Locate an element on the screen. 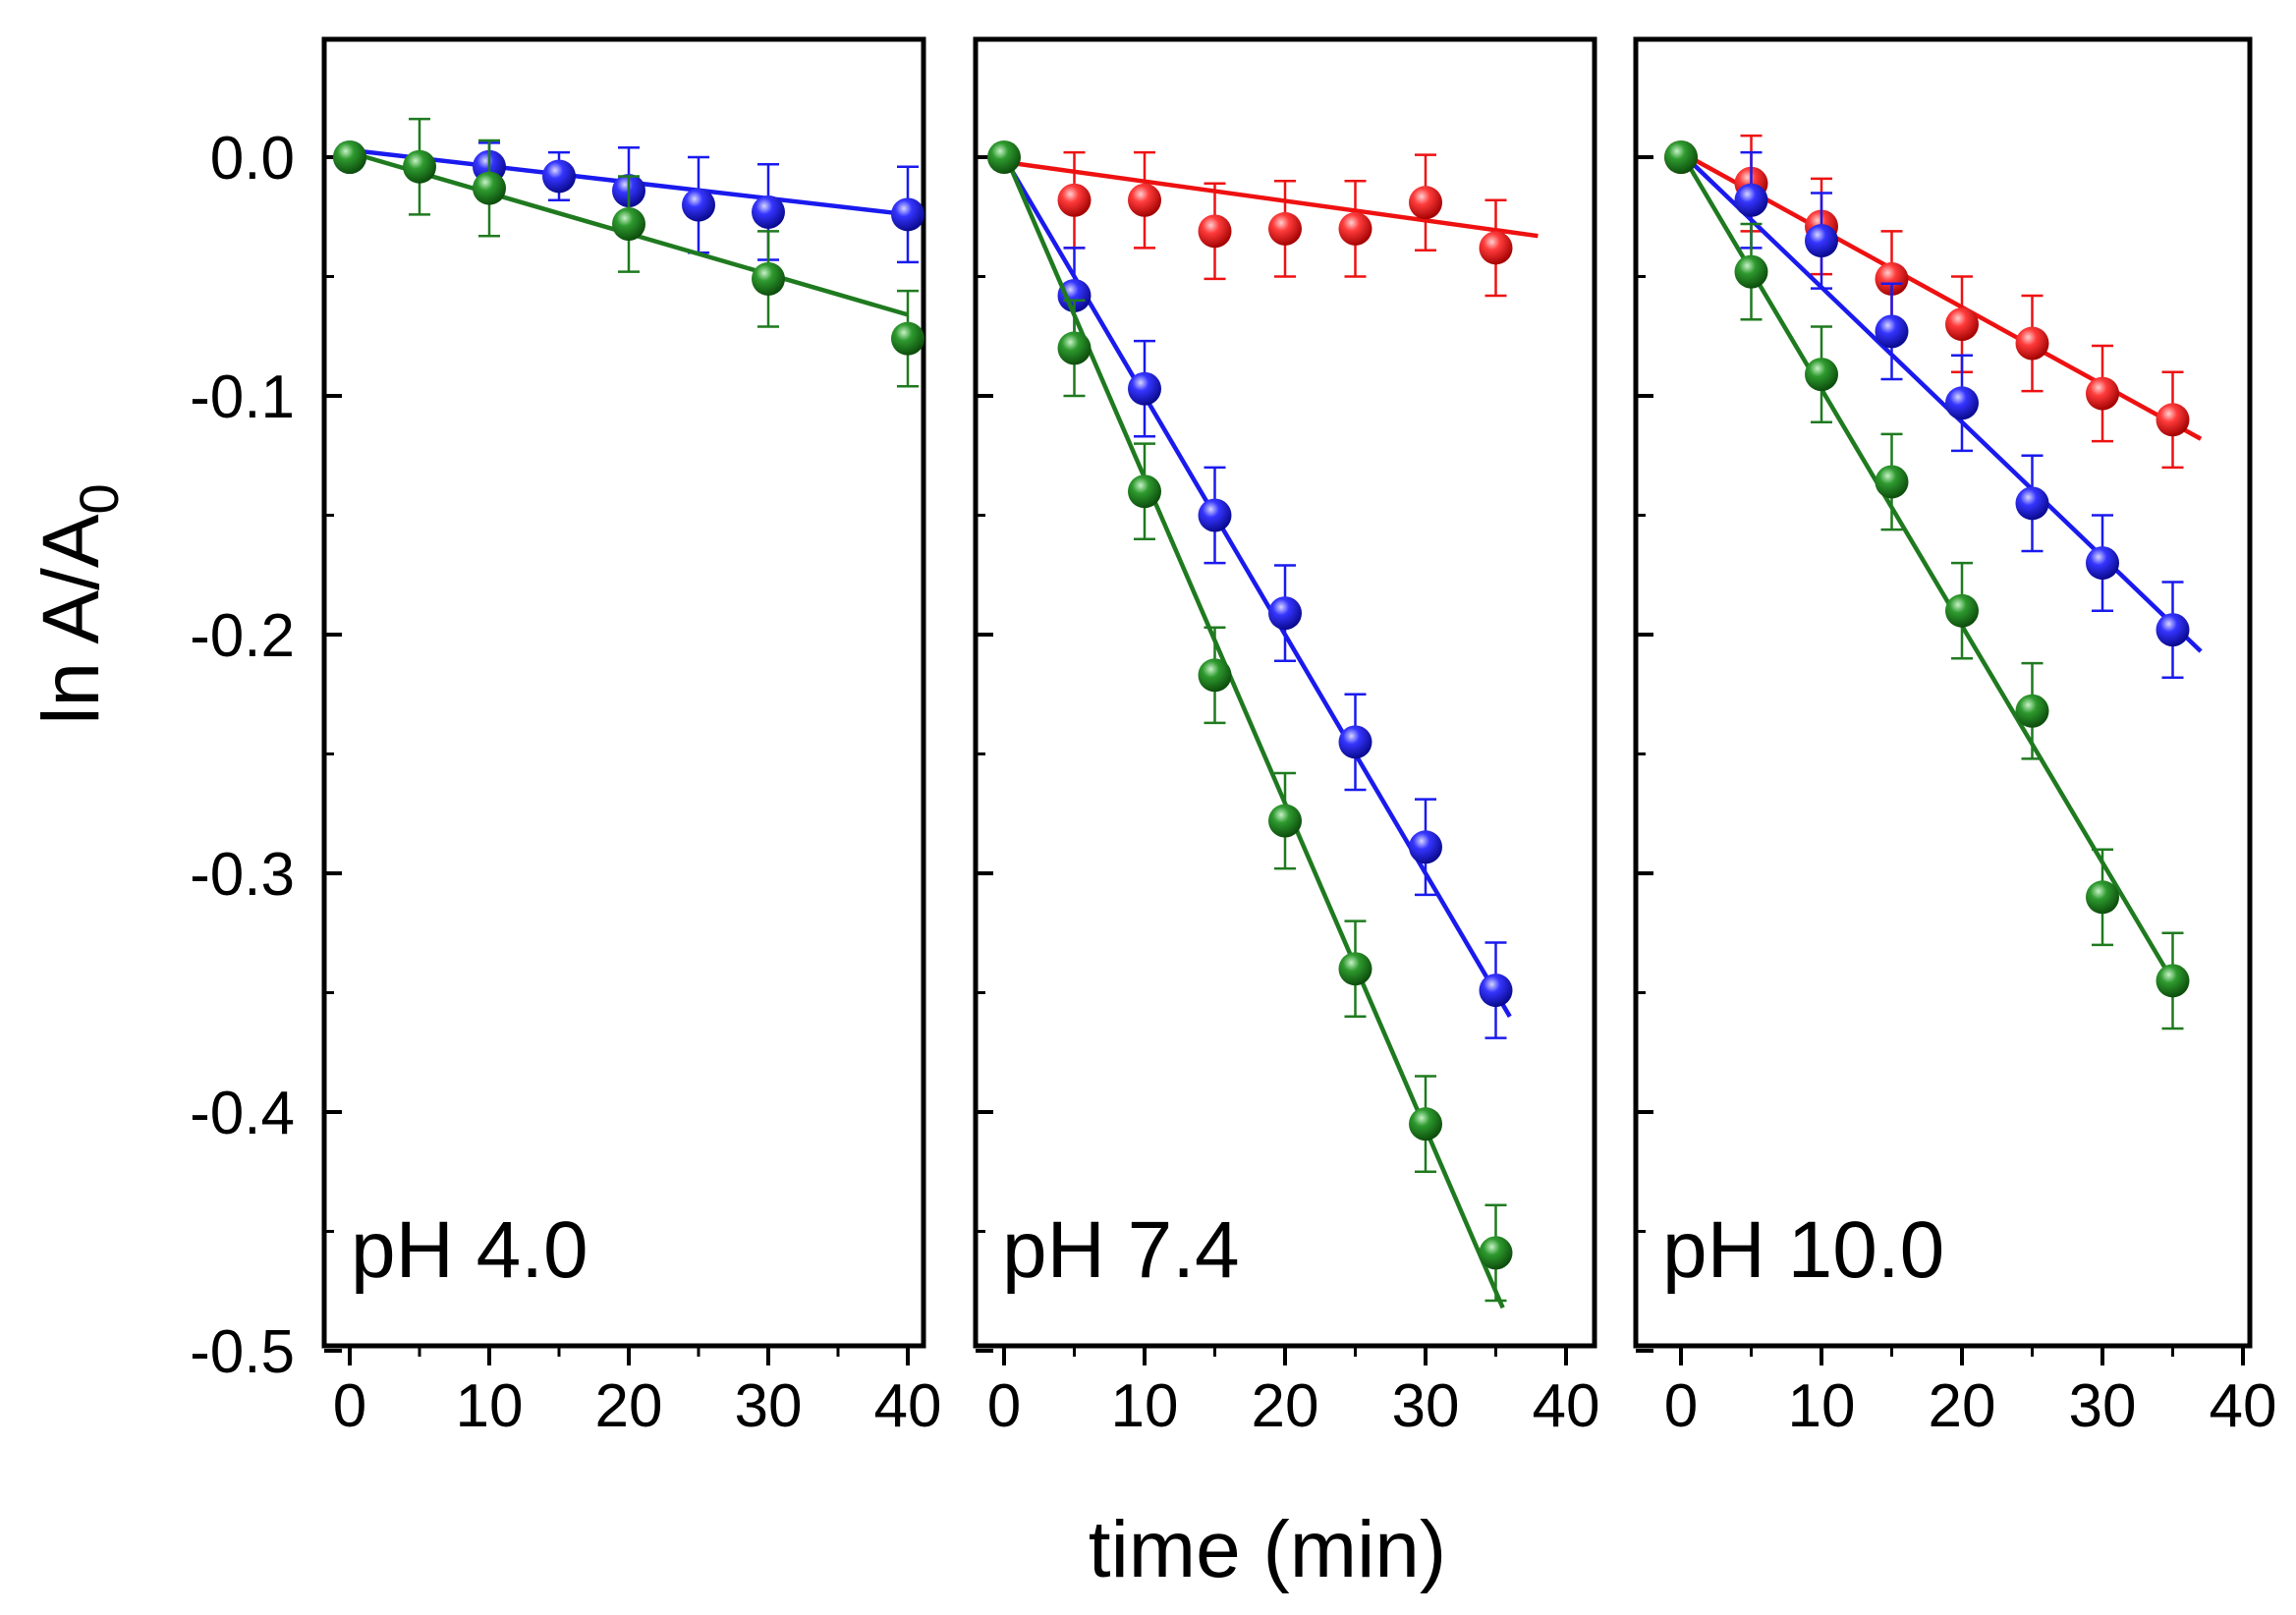  y-tick-label: 0.0 is located at coordinates (252, 159).